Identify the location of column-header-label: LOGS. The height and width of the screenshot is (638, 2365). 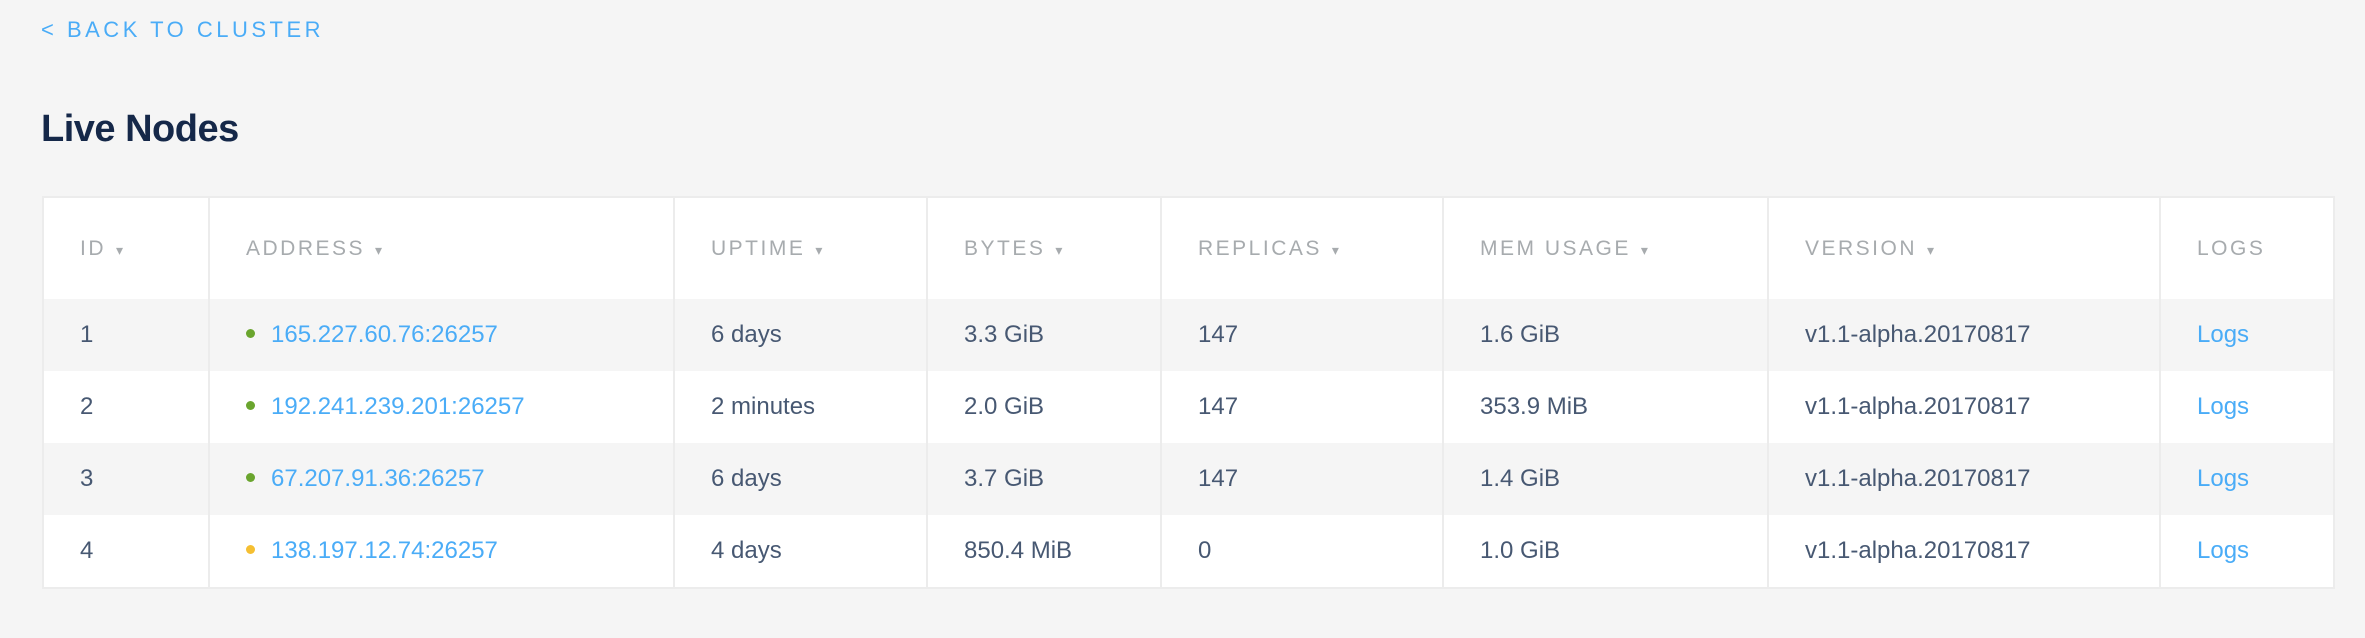
(2231, 248).